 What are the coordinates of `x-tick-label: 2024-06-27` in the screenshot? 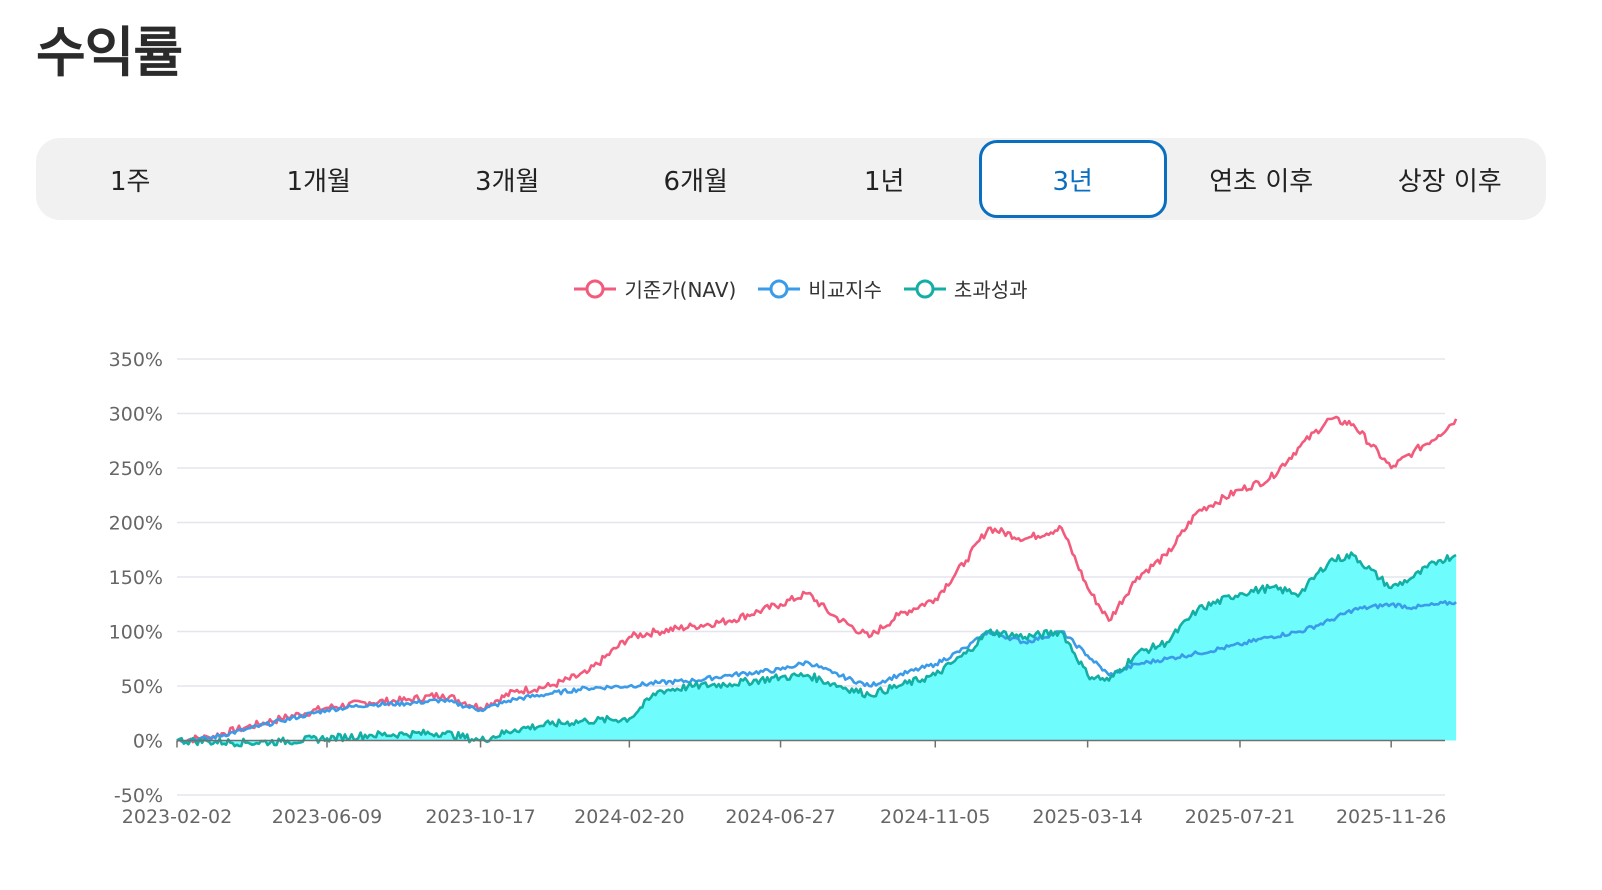 It's located at (780, 817).